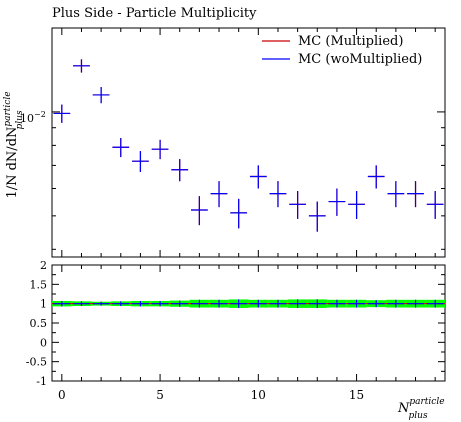  Describe the element at coordinates (258, 395) in the screenshot. I see `x-tick-label: 10` at that location.